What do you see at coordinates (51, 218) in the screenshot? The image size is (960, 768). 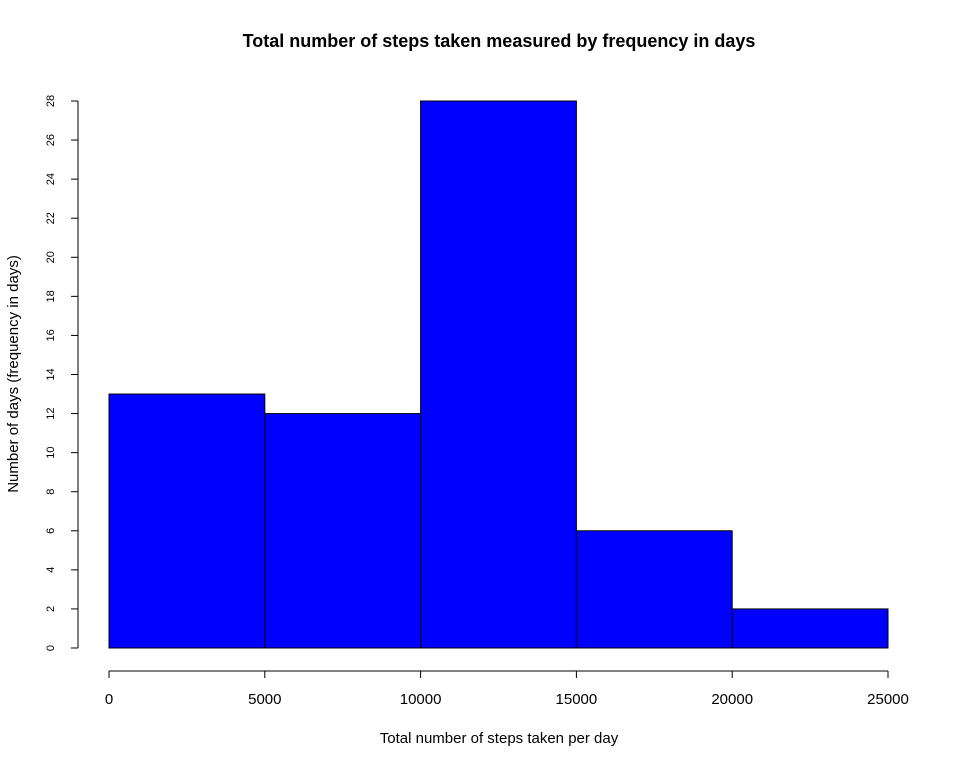 I see `y-tick-label: 22` at bounding box center [51, 218].